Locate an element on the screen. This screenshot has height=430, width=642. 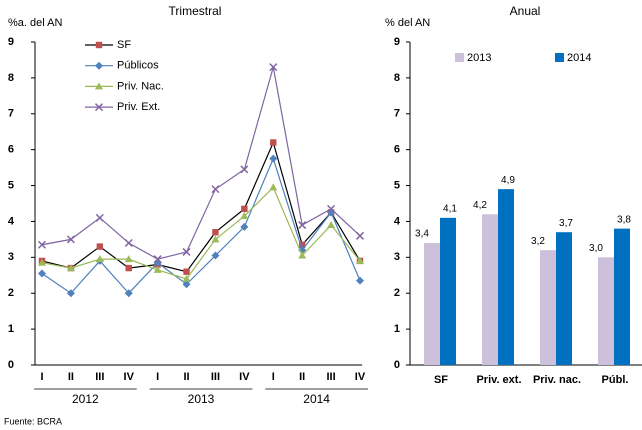
chart-title: Trimestral is located at coordinates (195, 11).